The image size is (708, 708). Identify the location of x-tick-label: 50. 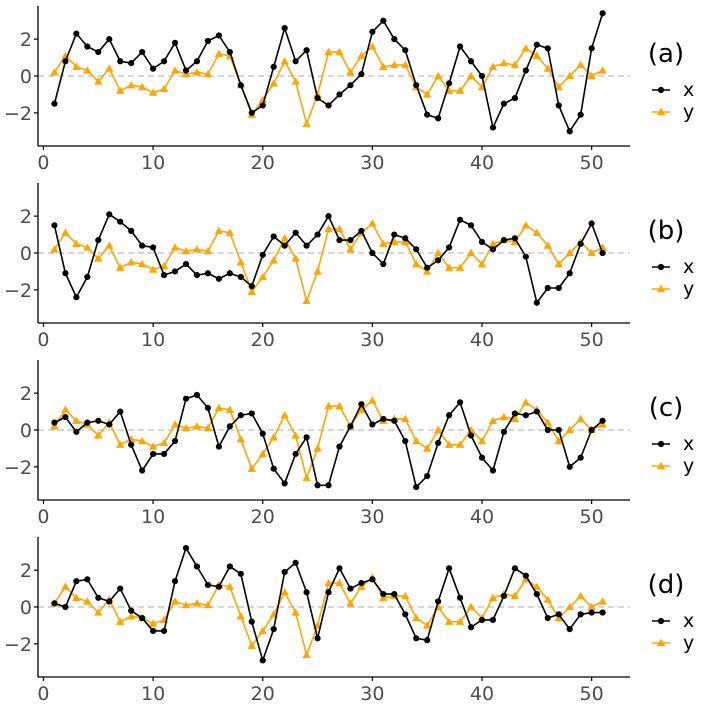
(592, 517).